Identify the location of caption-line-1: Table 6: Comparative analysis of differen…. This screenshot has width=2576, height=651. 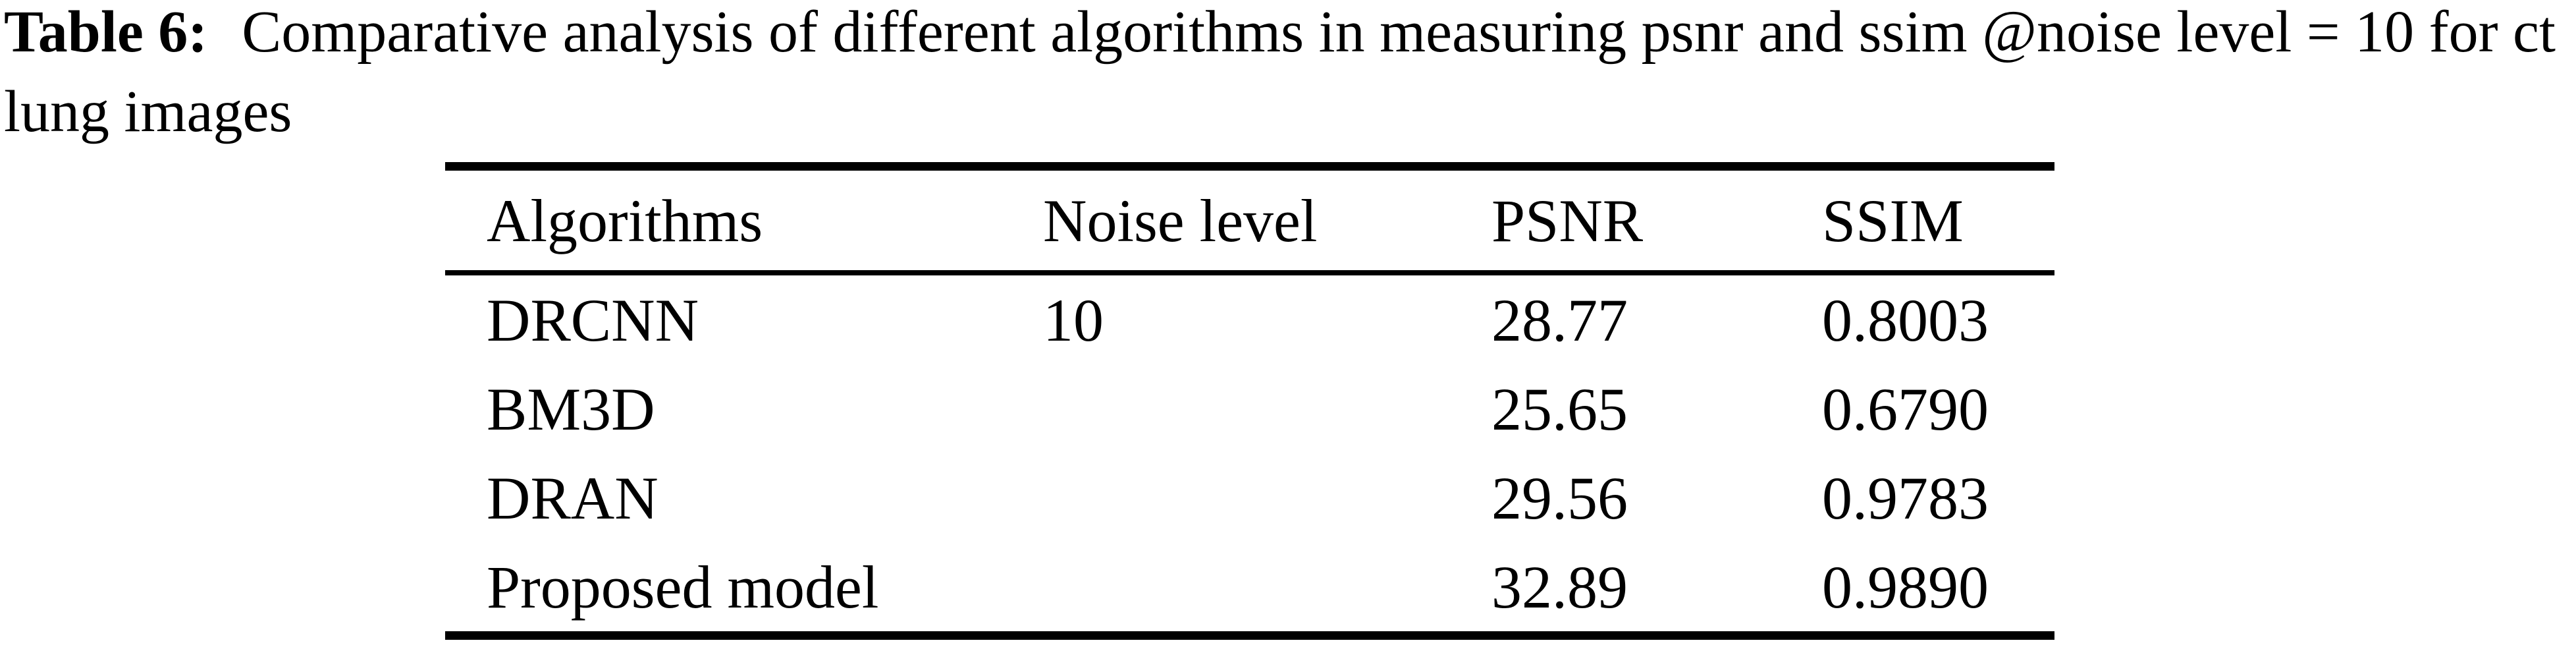
(1290, 36).